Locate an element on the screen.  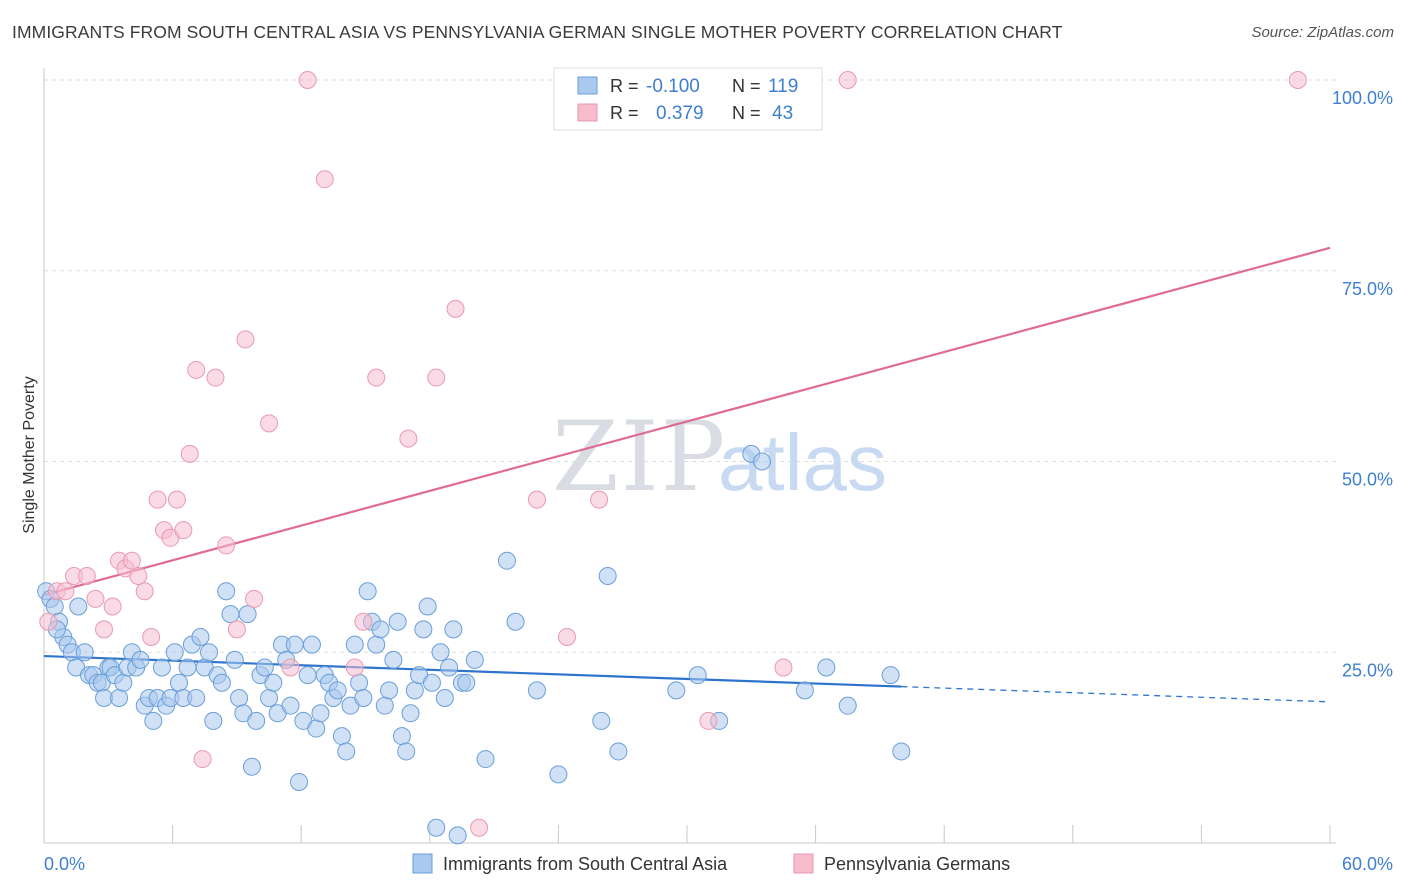
blue-trend-extension is located at coordinates (1116, 694).